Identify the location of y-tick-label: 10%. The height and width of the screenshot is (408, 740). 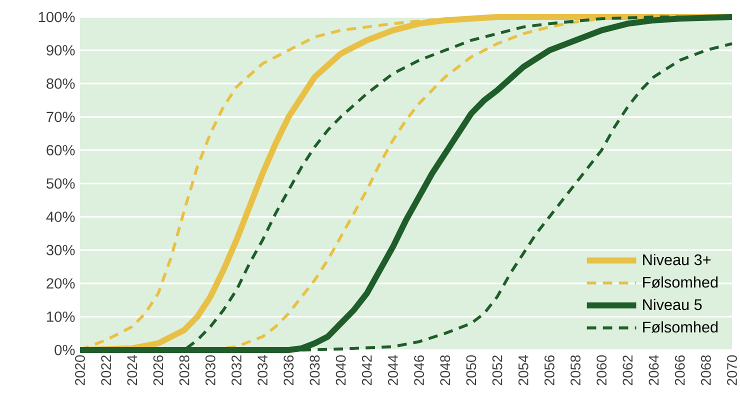
(61, 317).